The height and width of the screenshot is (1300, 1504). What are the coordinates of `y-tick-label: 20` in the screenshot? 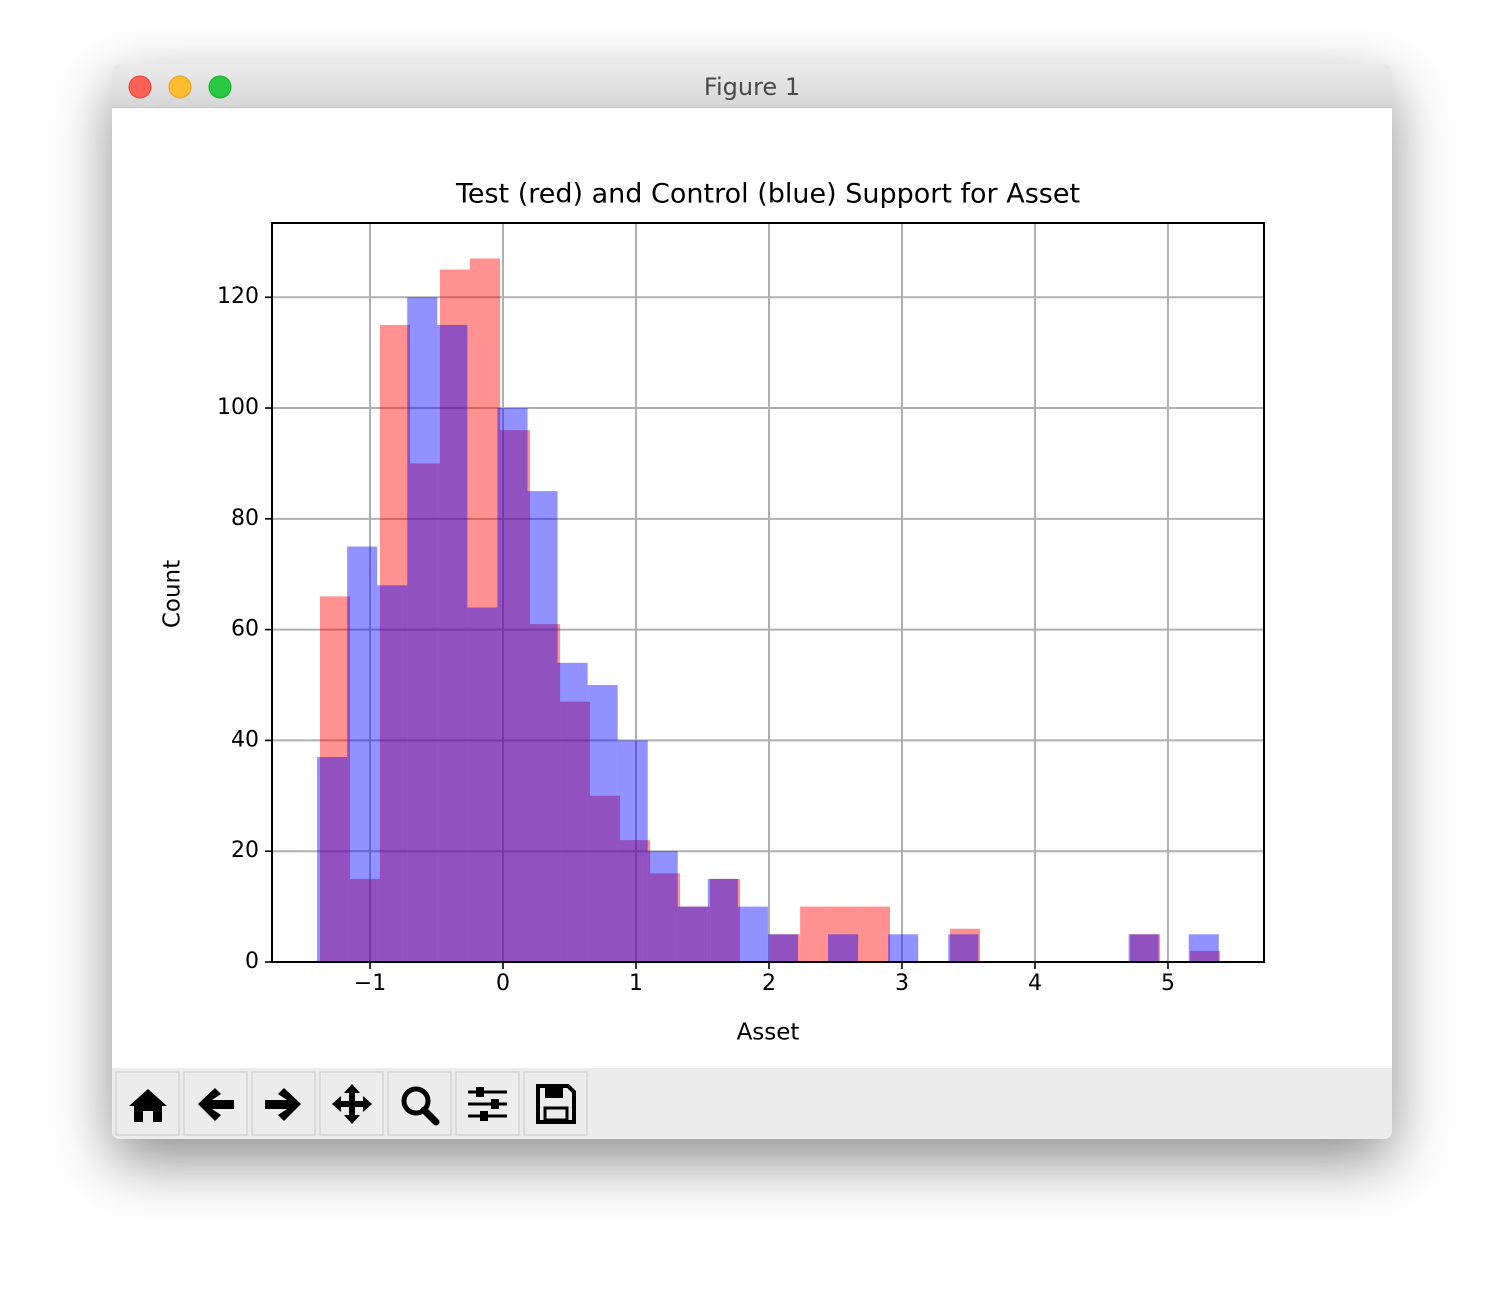 It's located at (245, 850).